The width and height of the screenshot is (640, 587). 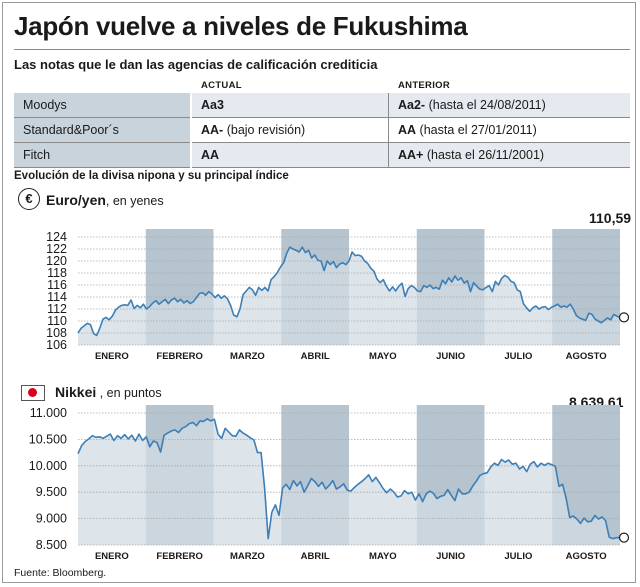 I want to click on y-tick-label: 118, so click(x=57, y=273).